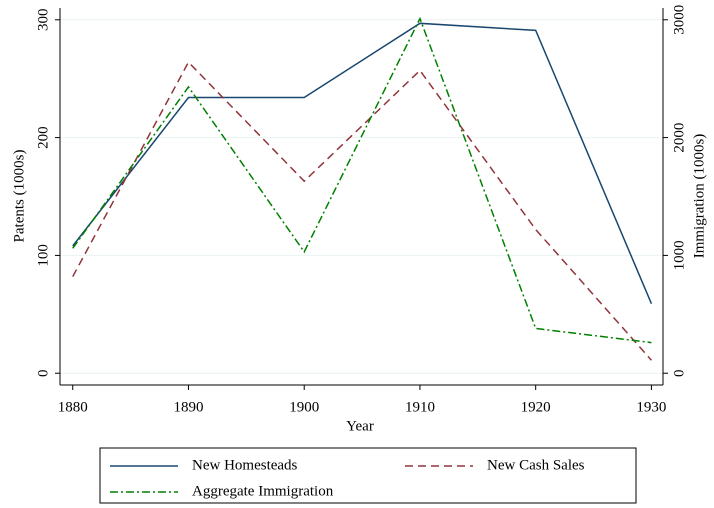 The image size is (714, 508). Describe the element at coordinates (360, 426) in the screenshot. I see `x-axis-label: Year` at that location.